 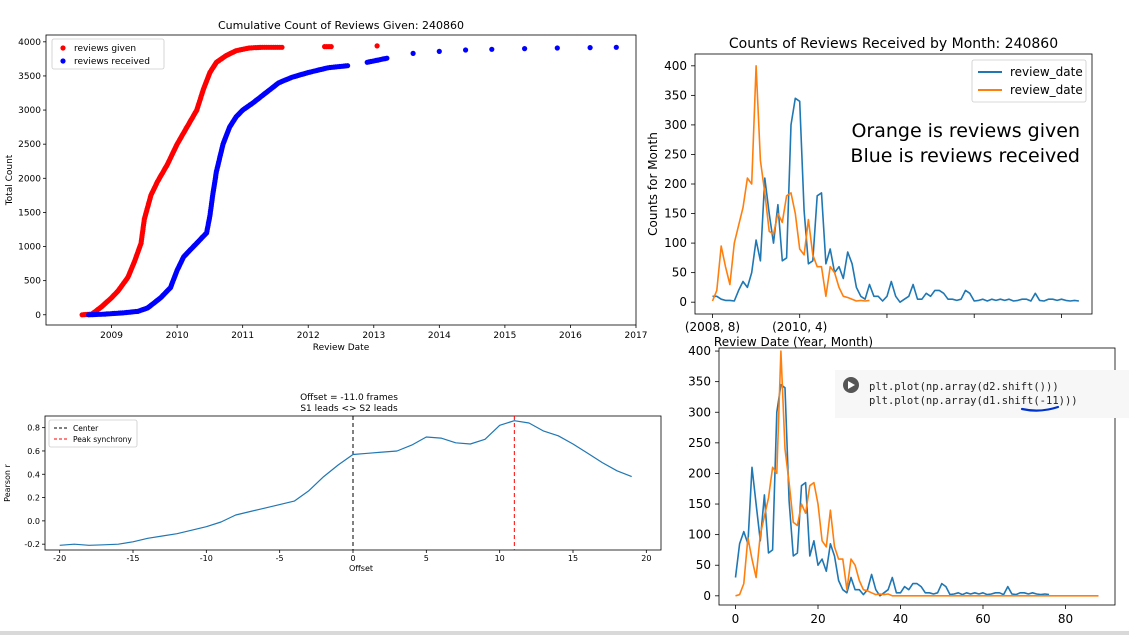 I want to click on synchrony-title-line: S1 leads <> S2 leads, so click(x=349, y=409).